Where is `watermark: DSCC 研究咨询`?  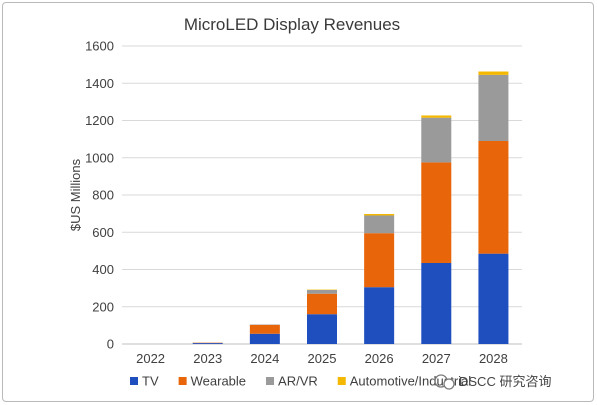 watermark: DSCC 研究咨询 is located at coordinates (492, 382).